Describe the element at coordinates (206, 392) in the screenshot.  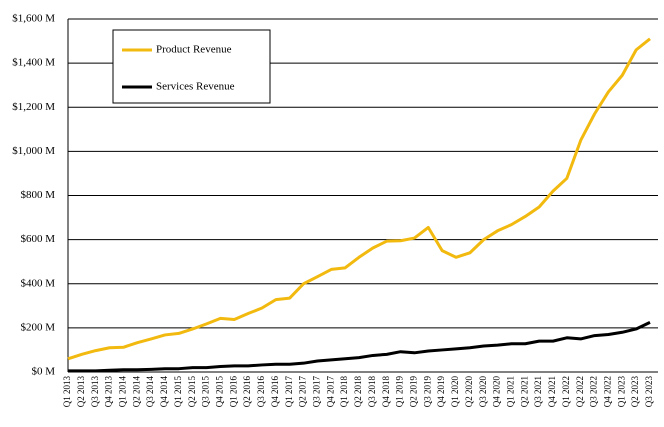
I see `x-tick-label: Q3 2015` at that location.